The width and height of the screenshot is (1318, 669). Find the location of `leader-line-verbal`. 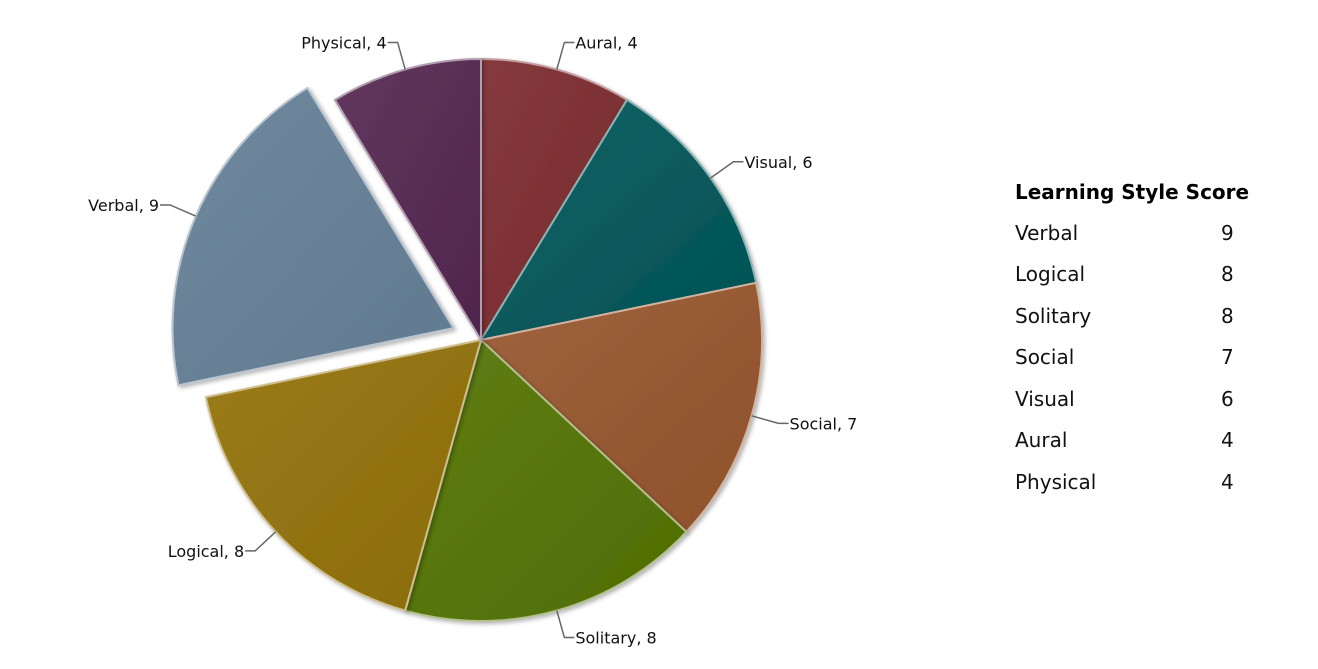

leader-line-verbal is located at coordinates (178, 210).